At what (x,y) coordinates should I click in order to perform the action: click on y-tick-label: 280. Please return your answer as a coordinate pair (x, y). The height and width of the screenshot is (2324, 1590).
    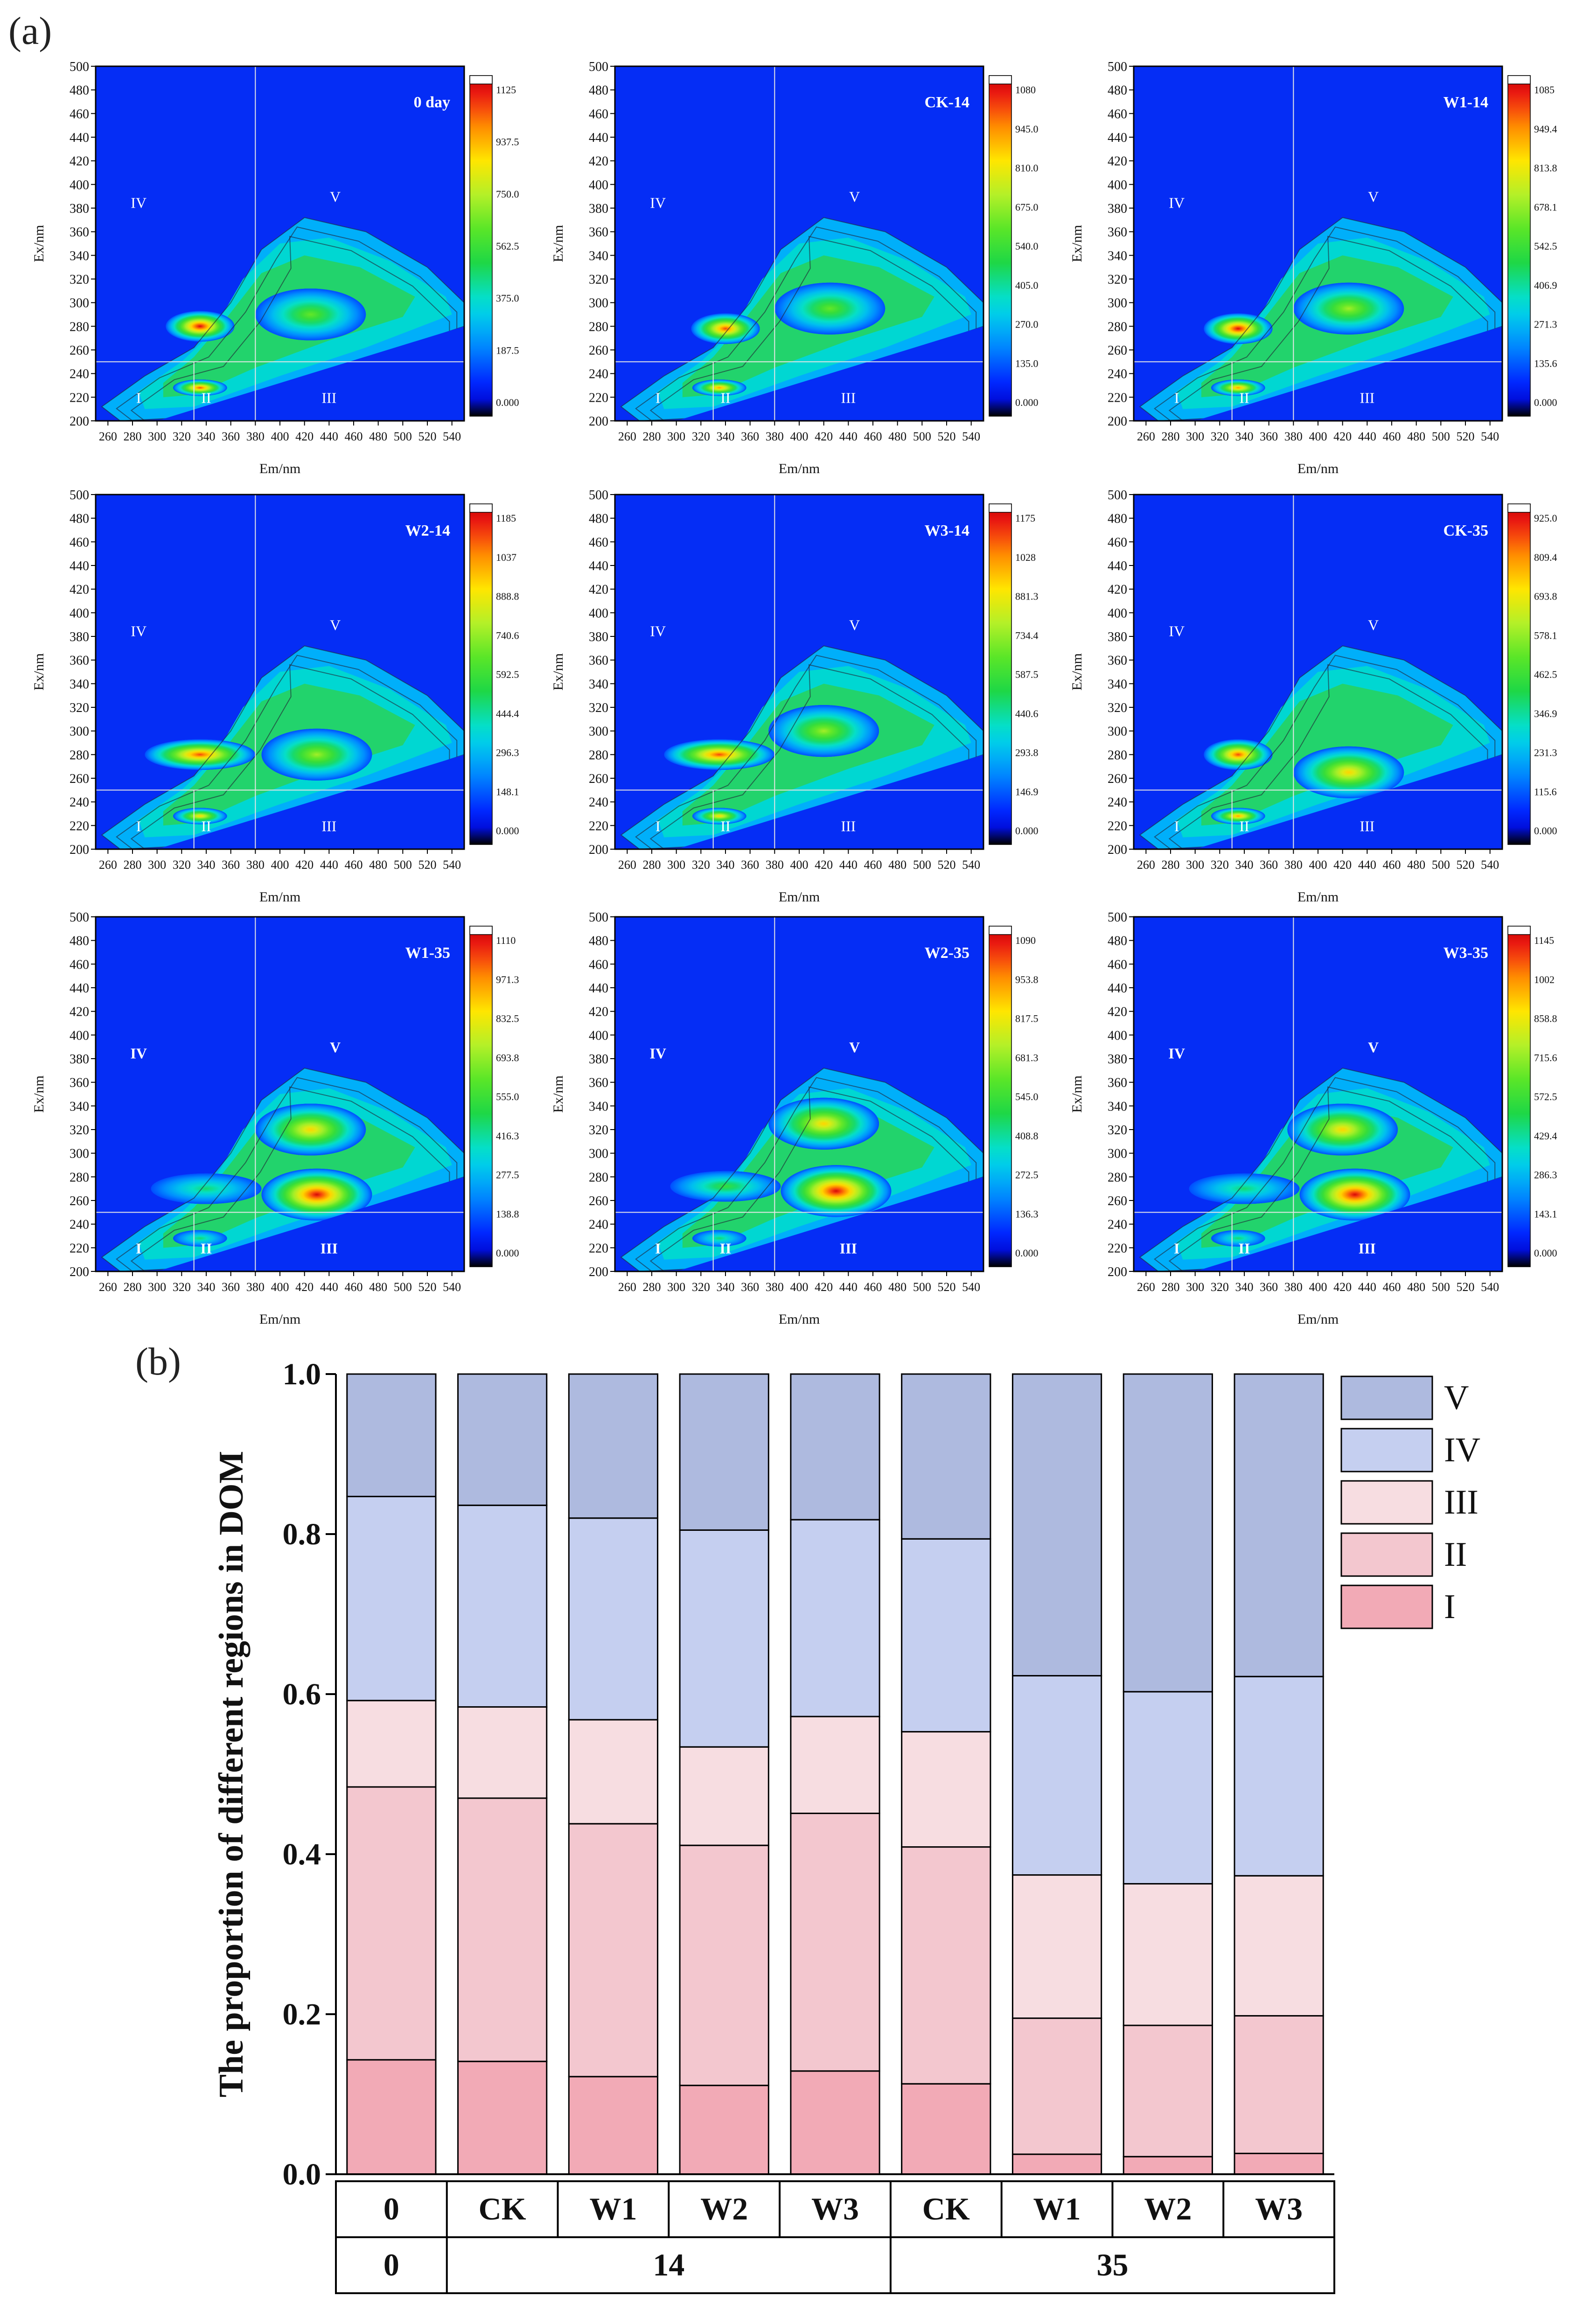
    Looking at the image, I should click on (1117, 1177).